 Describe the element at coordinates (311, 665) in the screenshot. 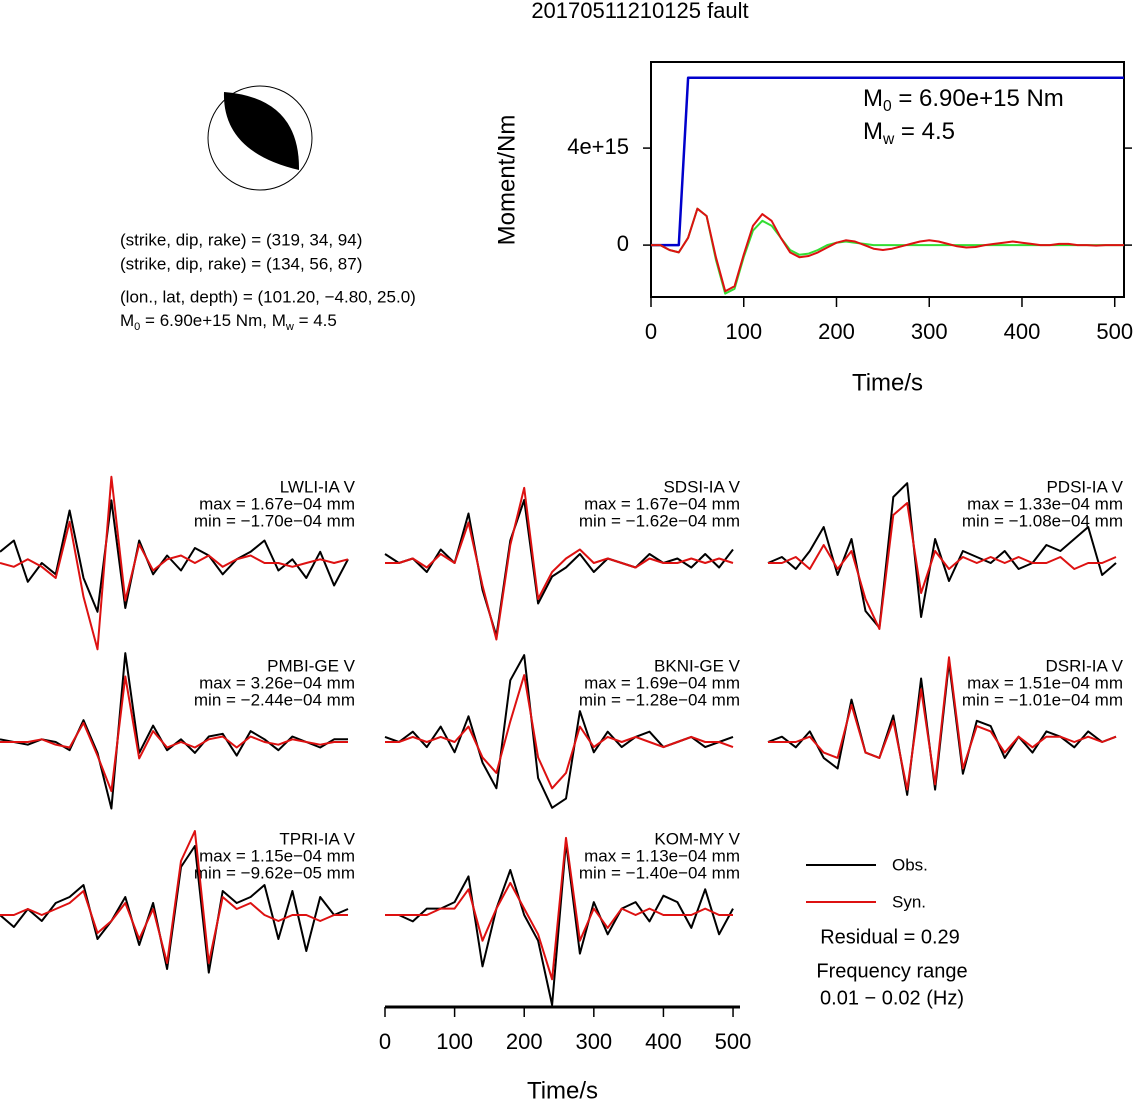

I see `panel-title: PMBI-GE V` at that location.